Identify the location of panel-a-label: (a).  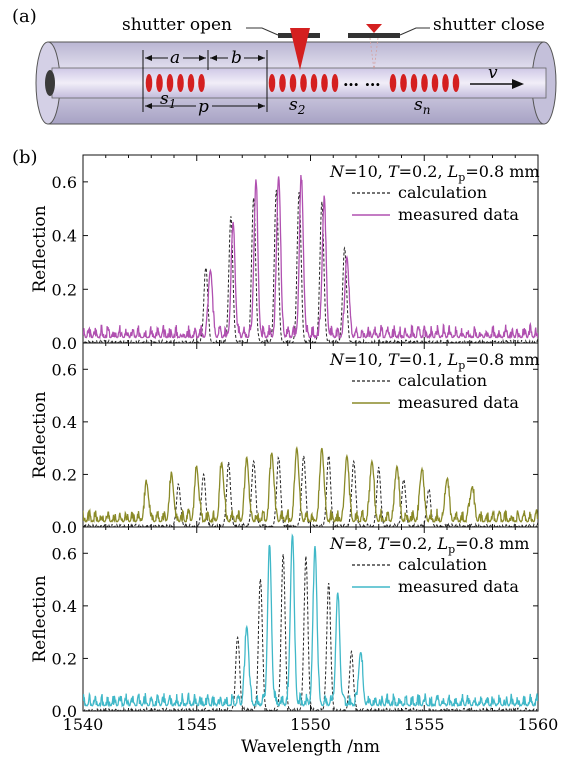
(24, 16).